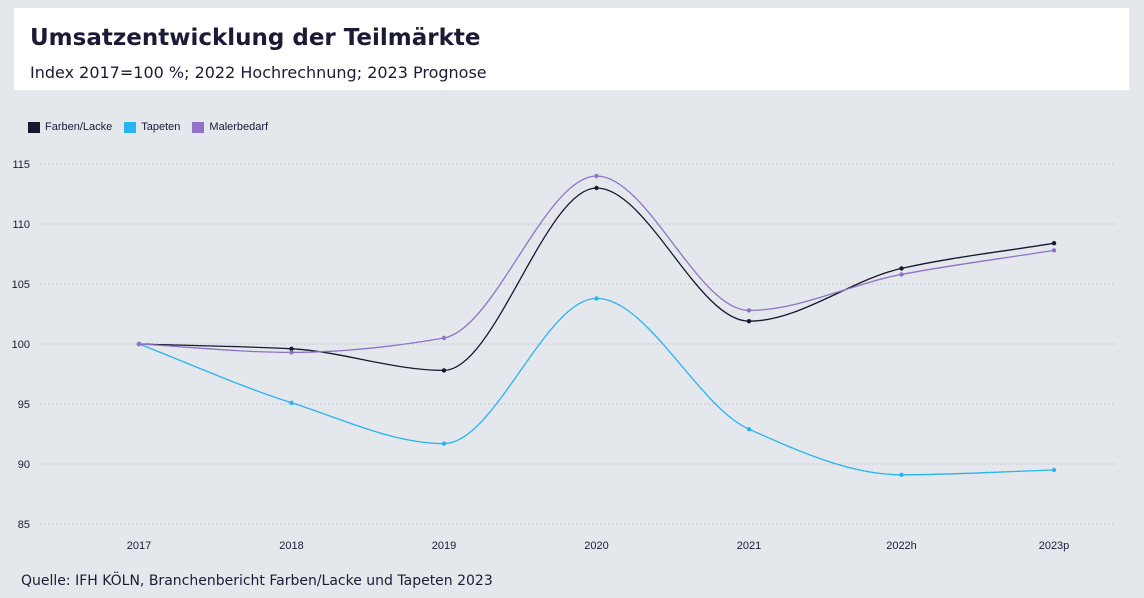 The width and height of the screenshot is (1144, 598). I want to click on legend-item-malerbedarf: Malerbedarf, so click(230, 127).